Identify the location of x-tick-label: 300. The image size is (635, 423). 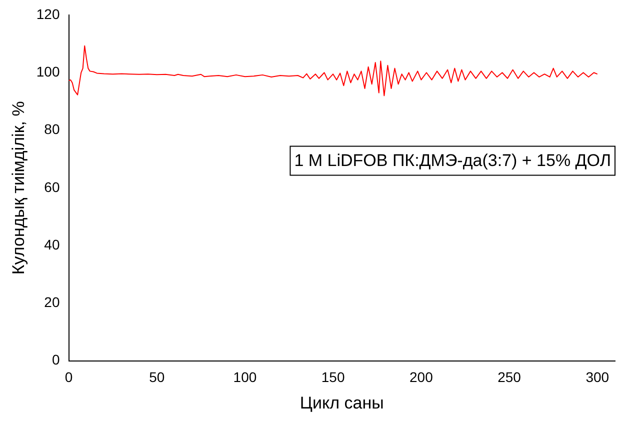
(598, 377).